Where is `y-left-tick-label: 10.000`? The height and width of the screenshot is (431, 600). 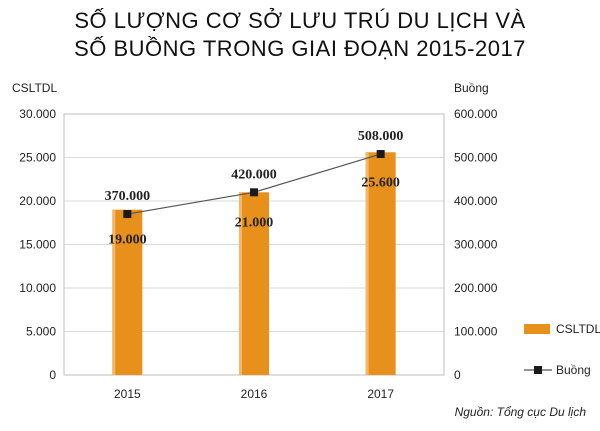
y-left-tick-label: 10.000 is located at coordinates (37, 288).